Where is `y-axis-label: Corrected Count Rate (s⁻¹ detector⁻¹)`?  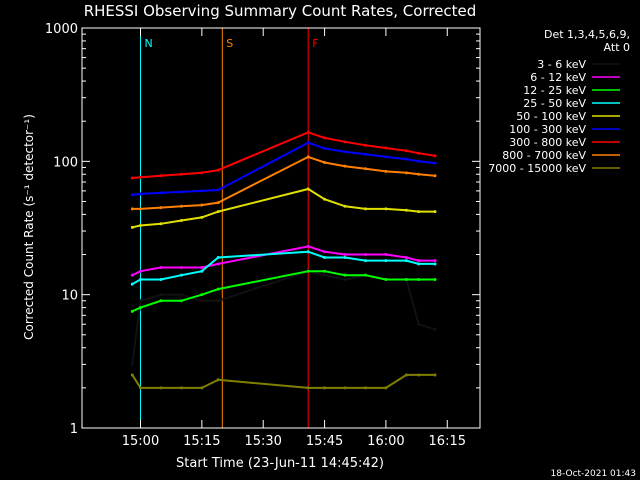
y-axis-label: Corrected Count Rate (s⁻¹ detector⁻¹) is located at coordinates (29, 227).